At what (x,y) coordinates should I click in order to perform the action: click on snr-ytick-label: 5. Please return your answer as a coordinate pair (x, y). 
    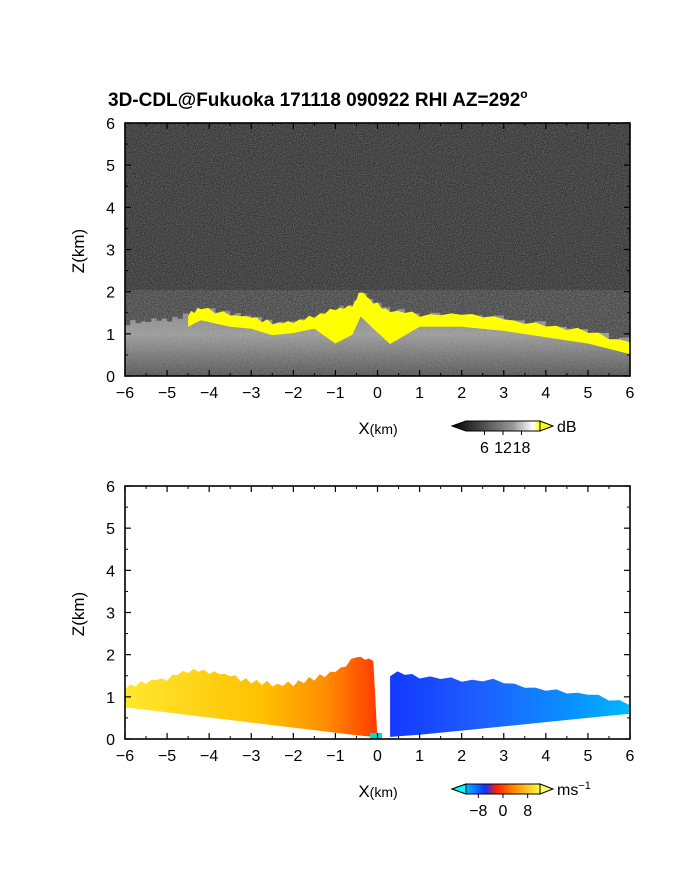
    Looking at the image, I should click on (110, 166).